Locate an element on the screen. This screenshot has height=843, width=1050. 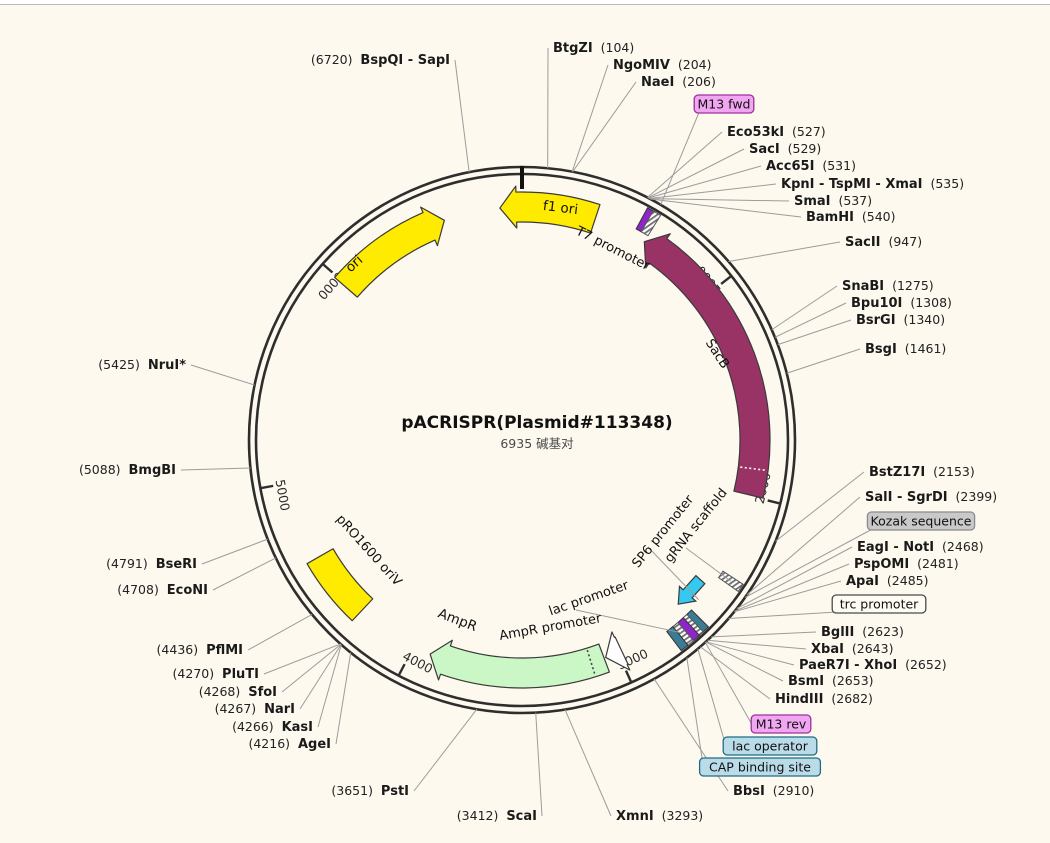
annotation-box-m13-rev is located at coordinates (781, 724).